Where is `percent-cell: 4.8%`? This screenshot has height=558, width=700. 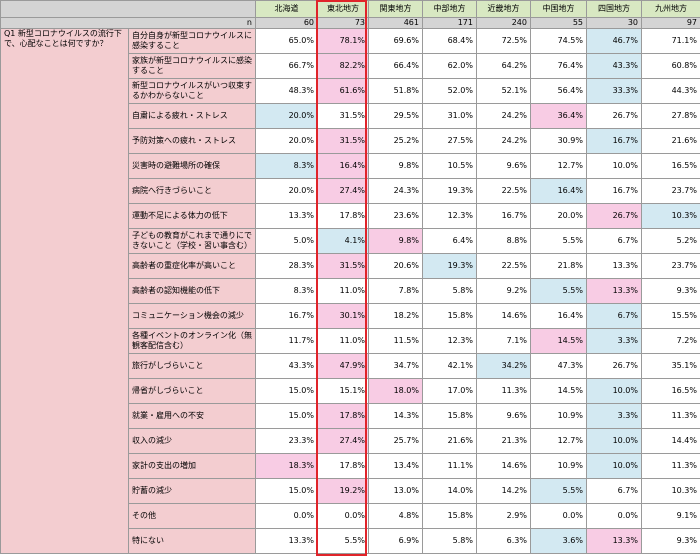 percent-cell: 4.8% is located at coordinates (395, 516).